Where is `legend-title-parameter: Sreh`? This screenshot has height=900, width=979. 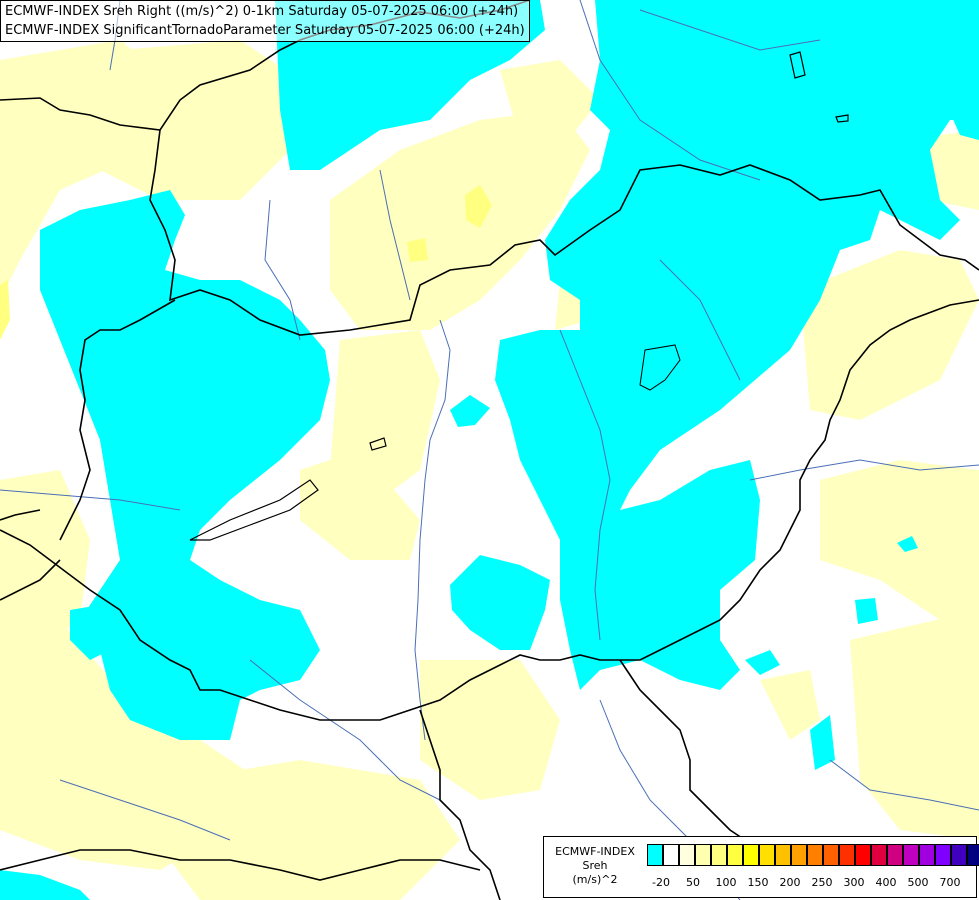
legend-title-parameter: Sreh is located at coordinates (595, 865).